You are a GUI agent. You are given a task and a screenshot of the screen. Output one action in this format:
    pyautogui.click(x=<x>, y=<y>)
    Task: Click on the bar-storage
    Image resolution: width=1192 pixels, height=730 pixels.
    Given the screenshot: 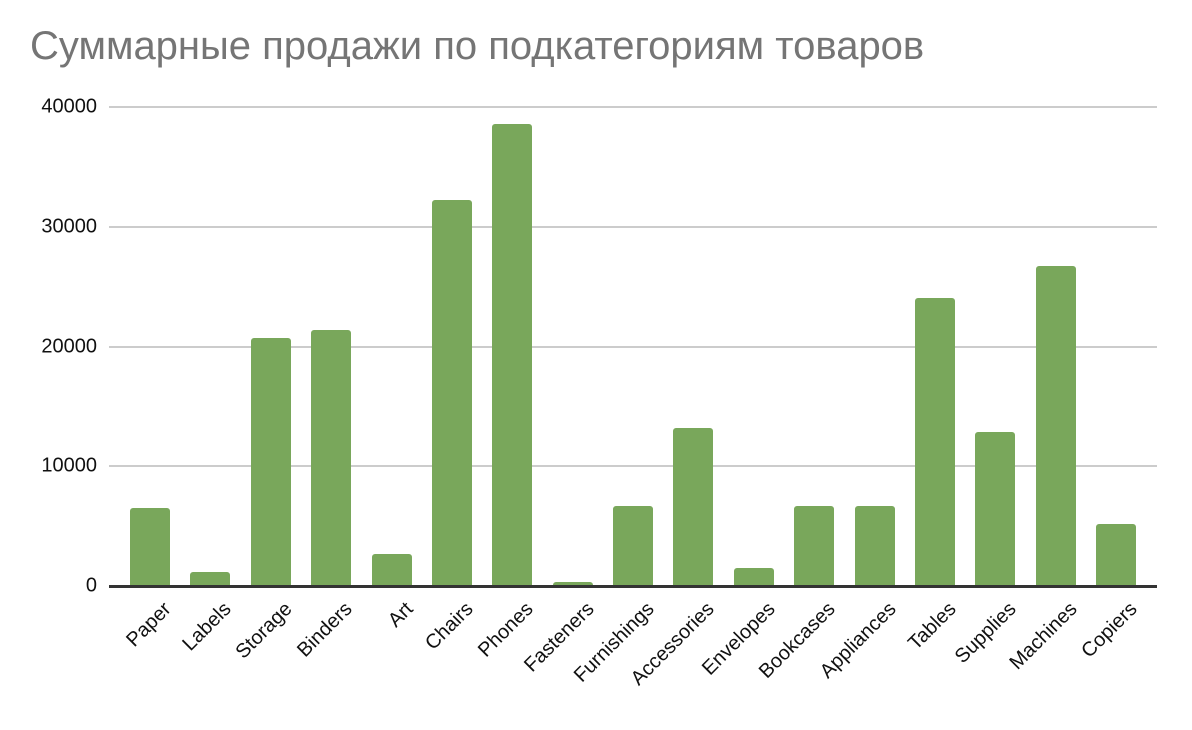 What is the action you would take?
    pyautogui.click(x=270, y=462)
    